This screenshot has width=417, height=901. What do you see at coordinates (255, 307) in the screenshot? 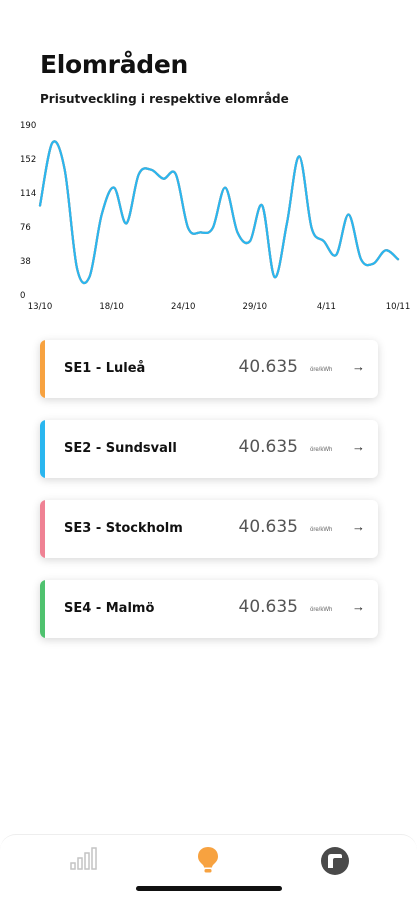
I see `x-tick-label: 29/10` at bounding box center [255, 307].